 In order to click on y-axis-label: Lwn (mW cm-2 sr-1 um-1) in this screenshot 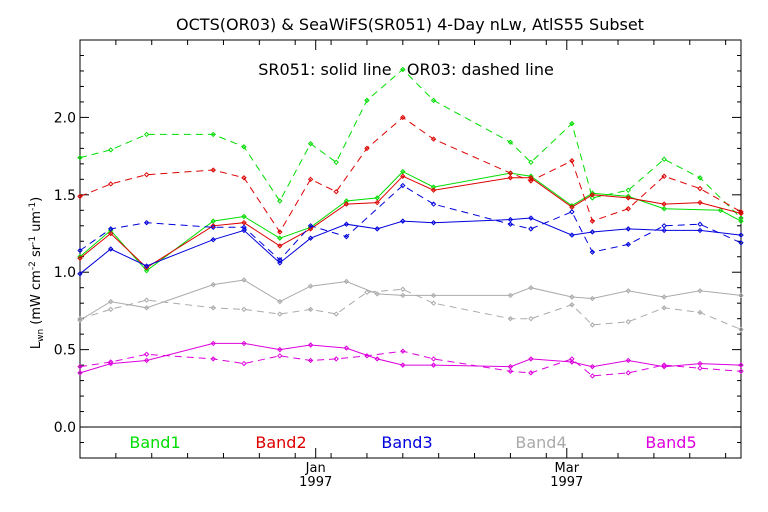, I will do `click(37, 273)`.